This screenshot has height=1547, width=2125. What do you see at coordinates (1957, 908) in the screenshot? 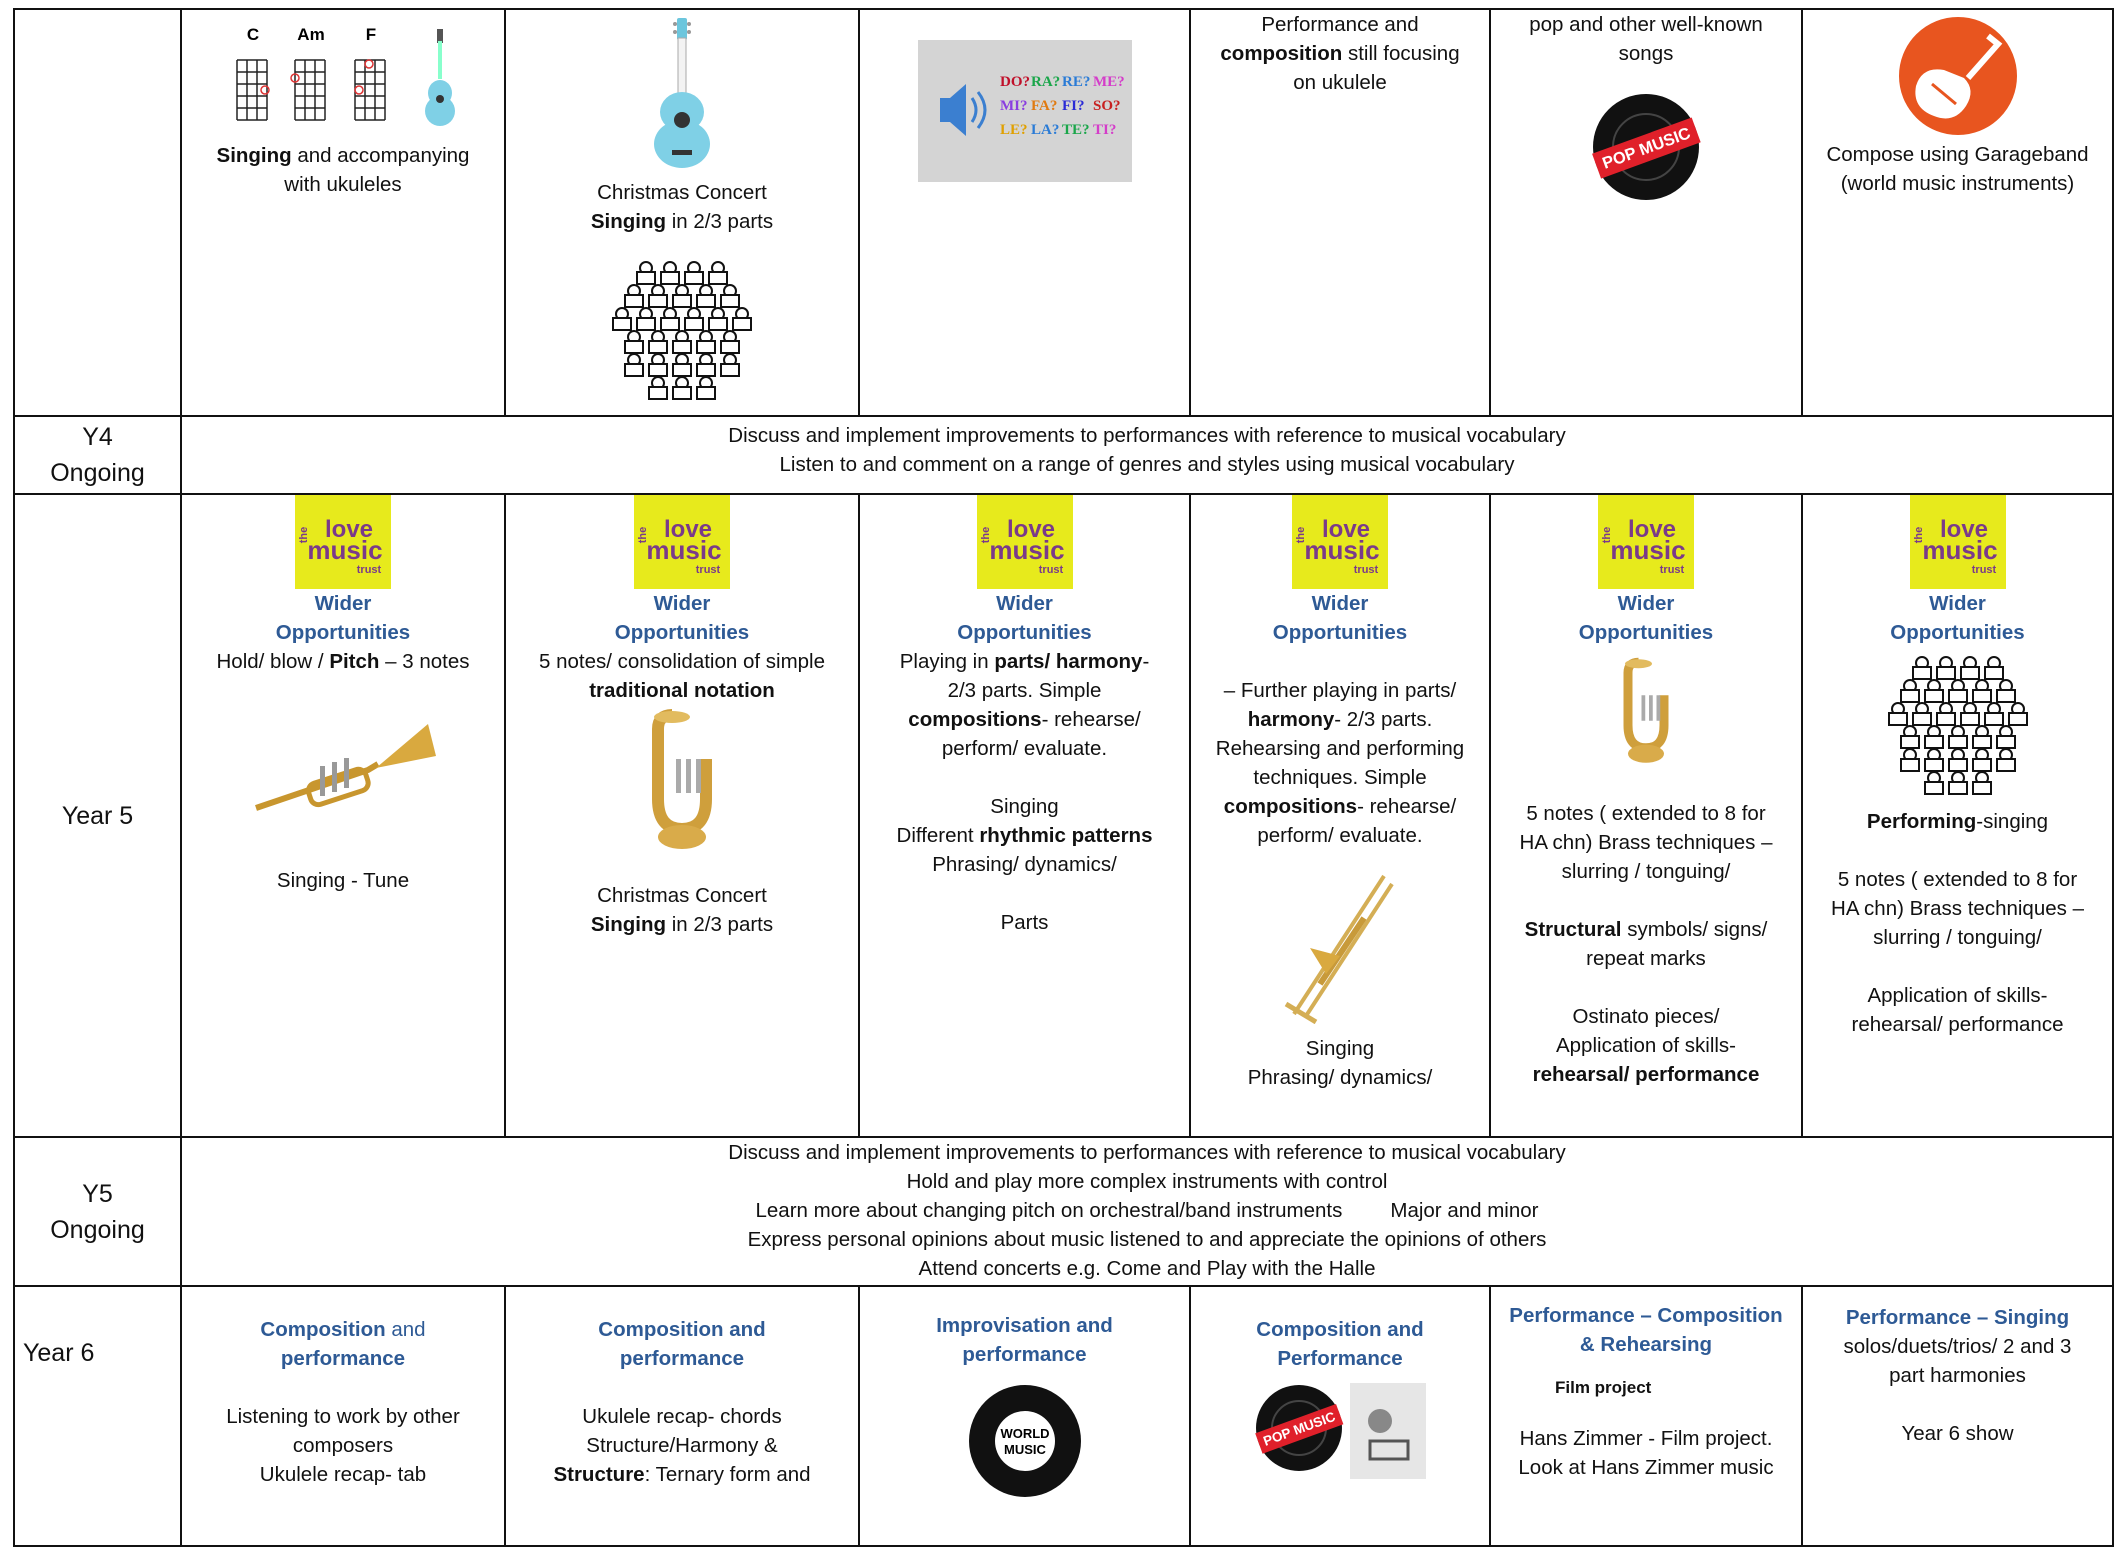
I see `text-line: HA chn) Brass techniques –` at bounding box center [1957, 908].